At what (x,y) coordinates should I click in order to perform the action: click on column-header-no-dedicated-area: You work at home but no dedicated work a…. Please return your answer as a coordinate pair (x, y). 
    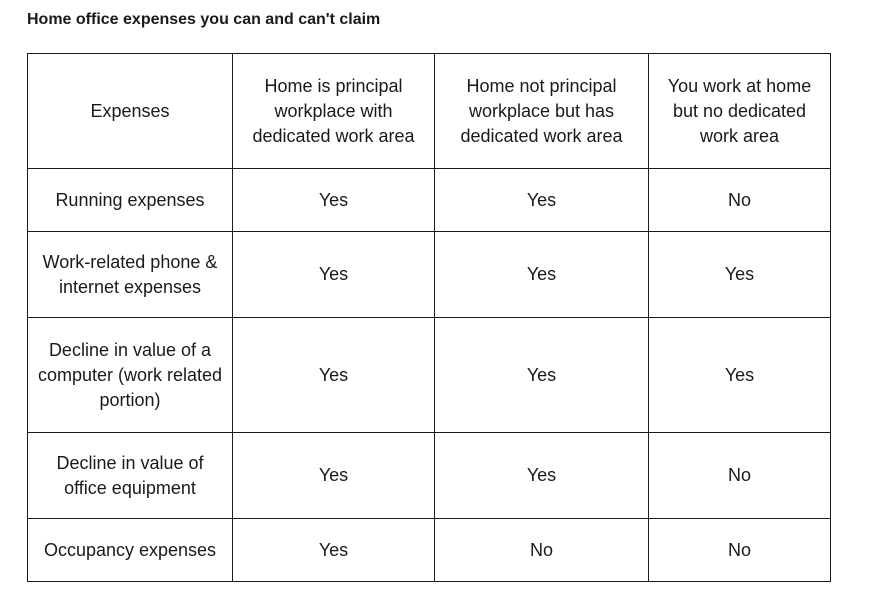
    Looking at the image, I should click on (739, 111).